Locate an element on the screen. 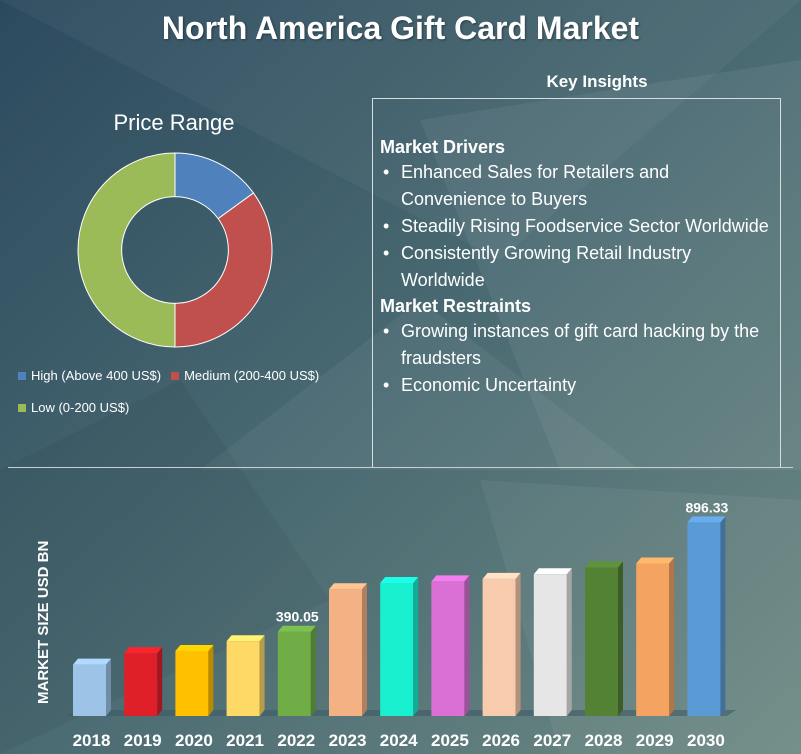 Image resolution: width=801 pixels, height=754 pixels. x-tick-label-2025: 2025 is located at coordinates (450, 740).